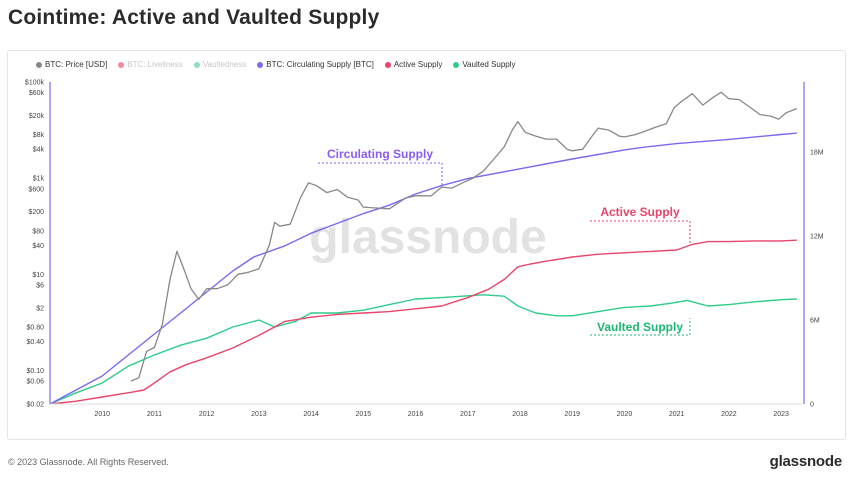 The height and width of the screenshot is (479, 850). What do you see at coordinates (76, 64) in the screenshot?
I see `legend-label: BTC: Price [USD]` at bounding box center [76, 64].